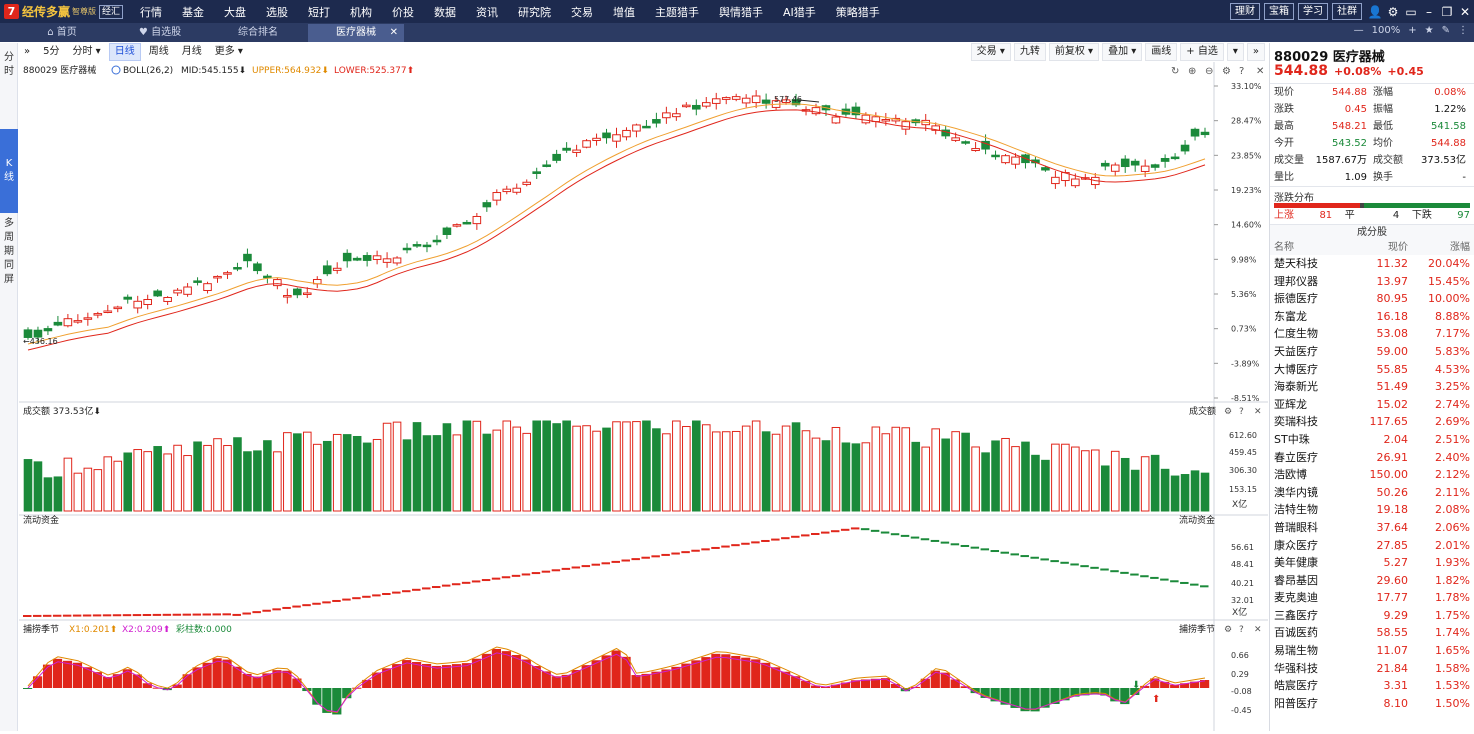  Describe the element at coordinates (677, 12) in the screenshot. I see `menu-item-12: 主题猎手` at that location.